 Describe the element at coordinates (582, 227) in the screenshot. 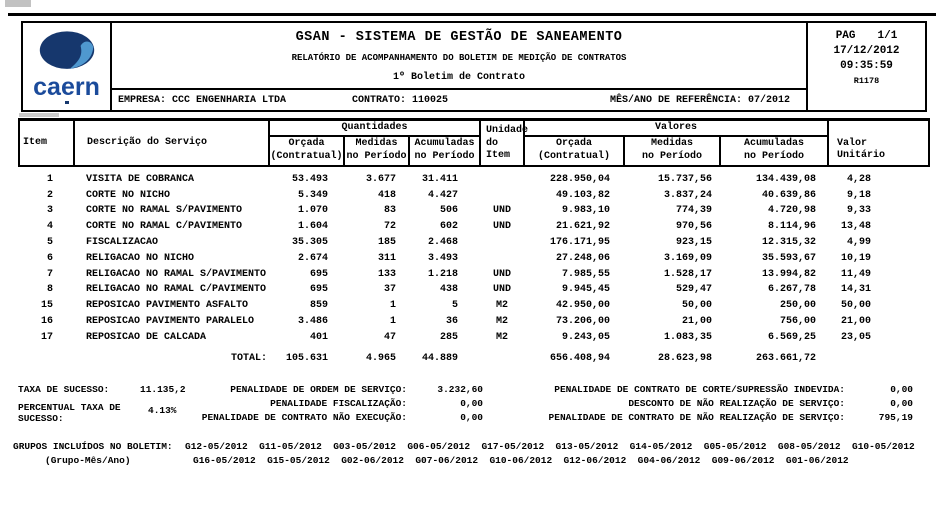

I see `cell-val-orcada: 21.621,92` at that location.